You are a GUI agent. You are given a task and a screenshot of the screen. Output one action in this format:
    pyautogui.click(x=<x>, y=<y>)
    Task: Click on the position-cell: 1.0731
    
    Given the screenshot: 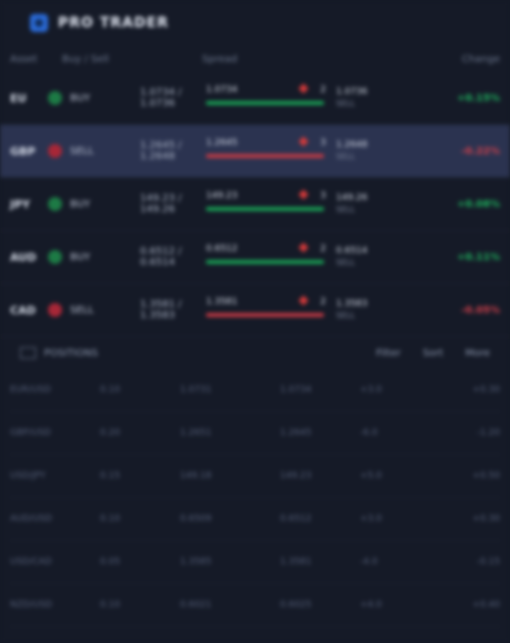 What is the action you would take?
    pyautogui.click(x=196, y=390)
    